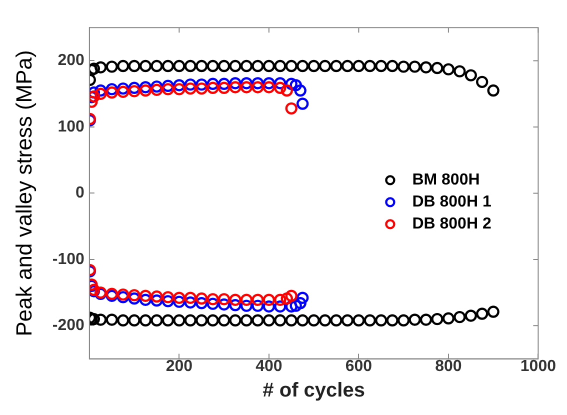 This screenshot has width=567, height=415. What do you see at coordinates (71, 127) in the screenshot?
I see `y-tick-label: 100` at bounding box center [71, 127].